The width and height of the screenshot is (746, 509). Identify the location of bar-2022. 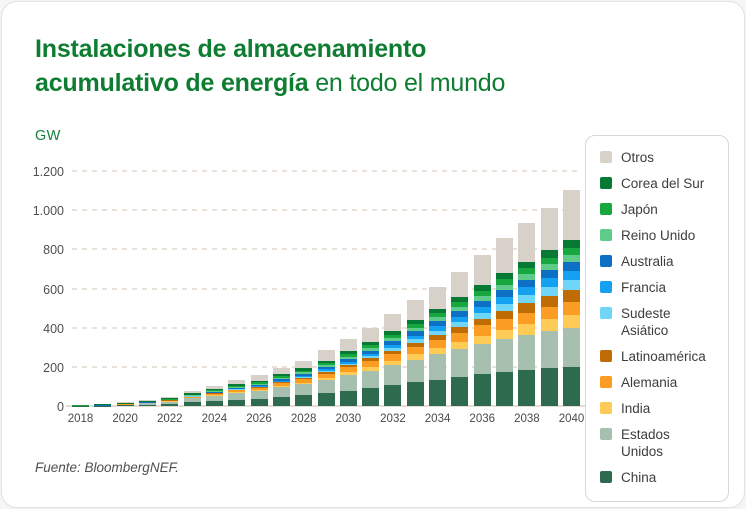
(170, 401).